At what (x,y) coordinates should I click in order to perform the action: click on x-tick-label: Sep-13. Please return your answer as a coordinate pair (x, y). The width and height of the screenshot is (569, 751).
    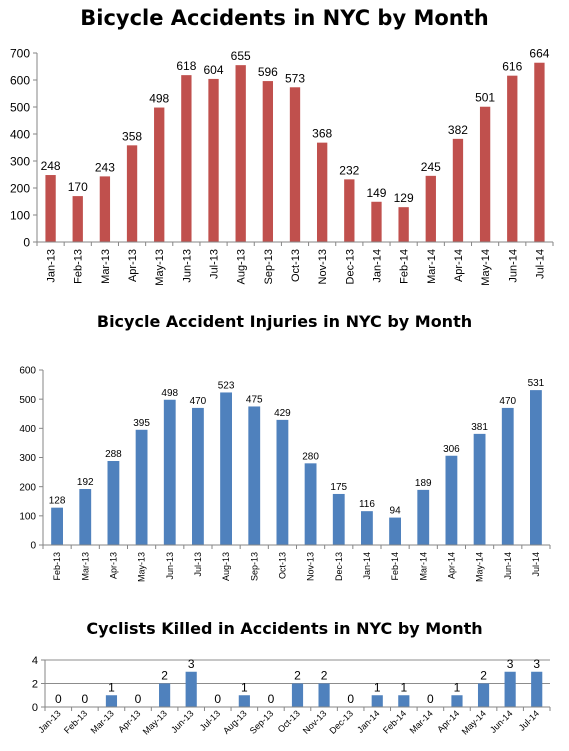
    Looking at the image, I should click on (254, 566).